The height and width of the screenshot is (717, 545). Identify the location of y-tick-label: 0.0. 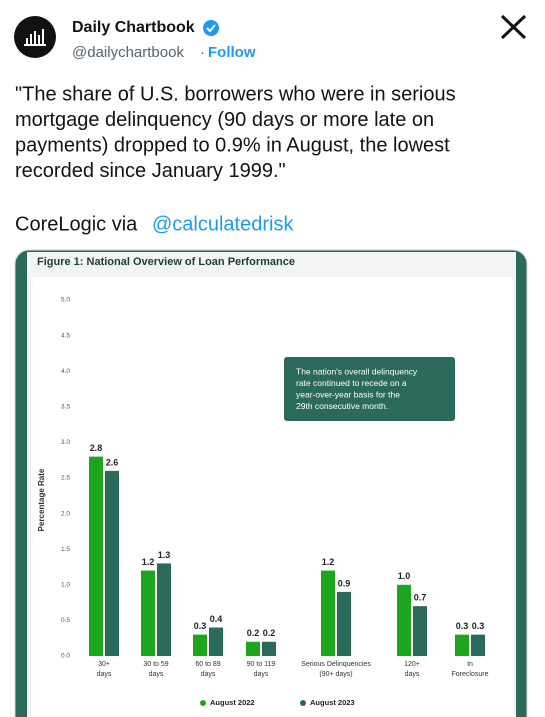
(65, 656).